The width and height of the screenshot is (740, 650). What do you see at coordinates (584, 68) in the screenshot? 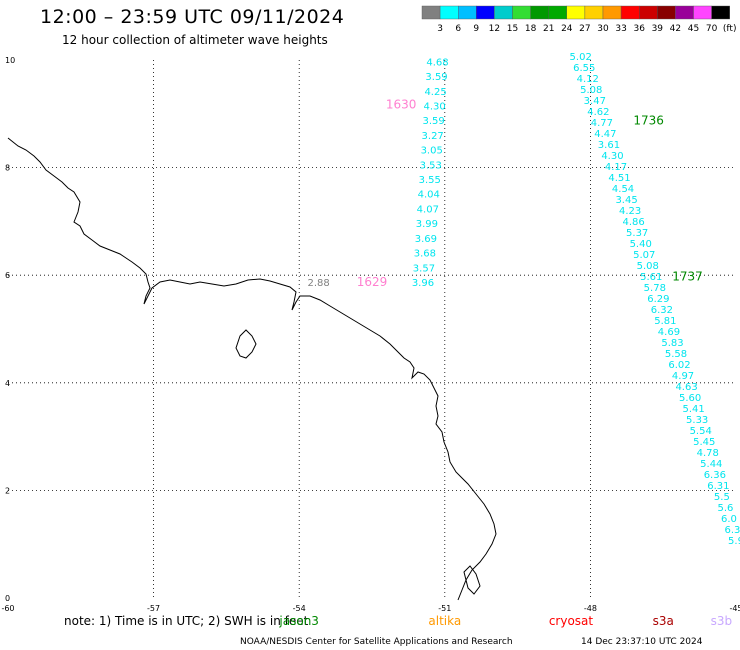
I see `wave-height-label: 6.55` at bounding box center [584, 68].